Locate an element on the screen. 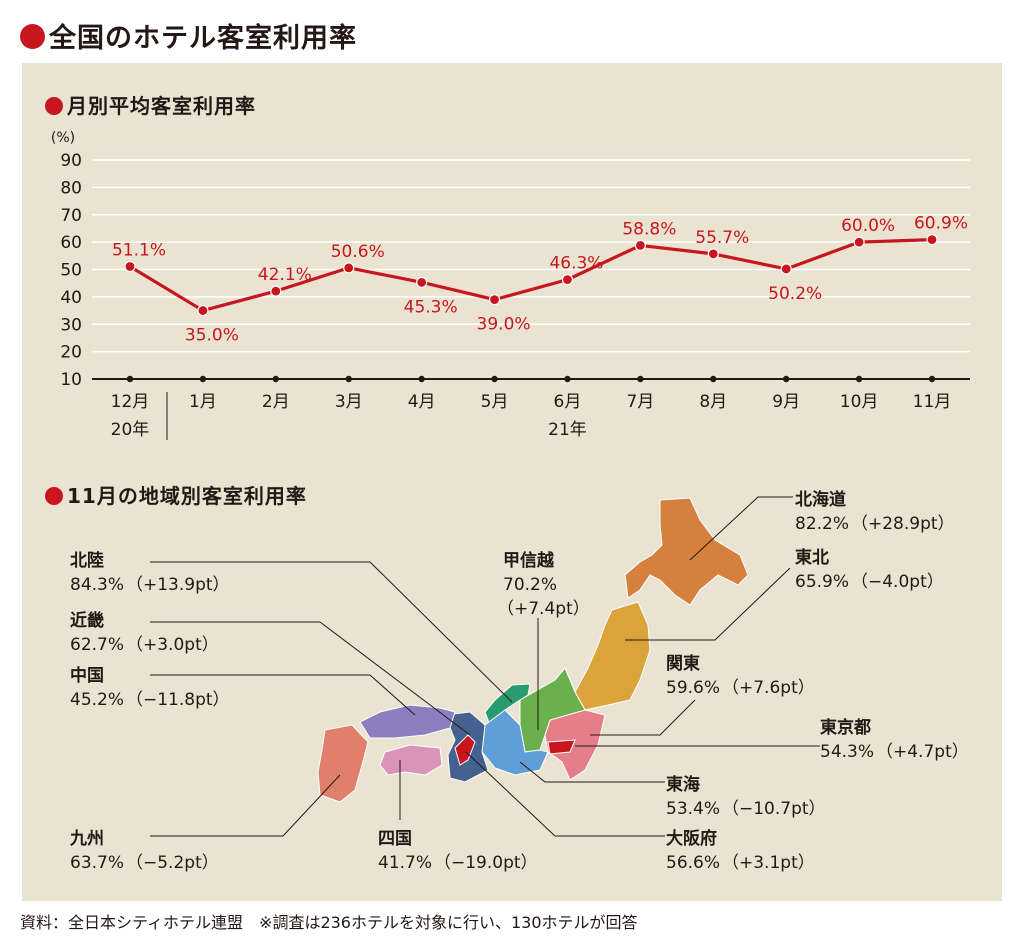 This screenshot has height=952, width=1024. y-tick-label: 30 is located at coordinates (71, 325).